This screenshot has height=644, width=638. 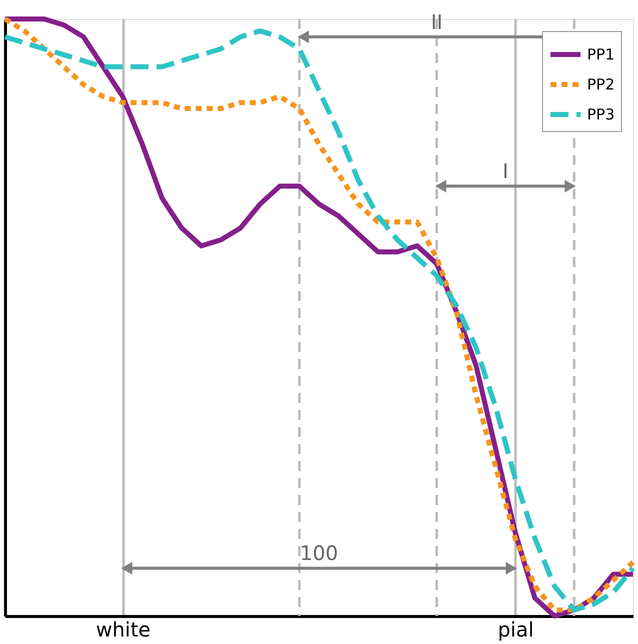 I want to click on legend-label: PP2, so click(x=601, y=85).